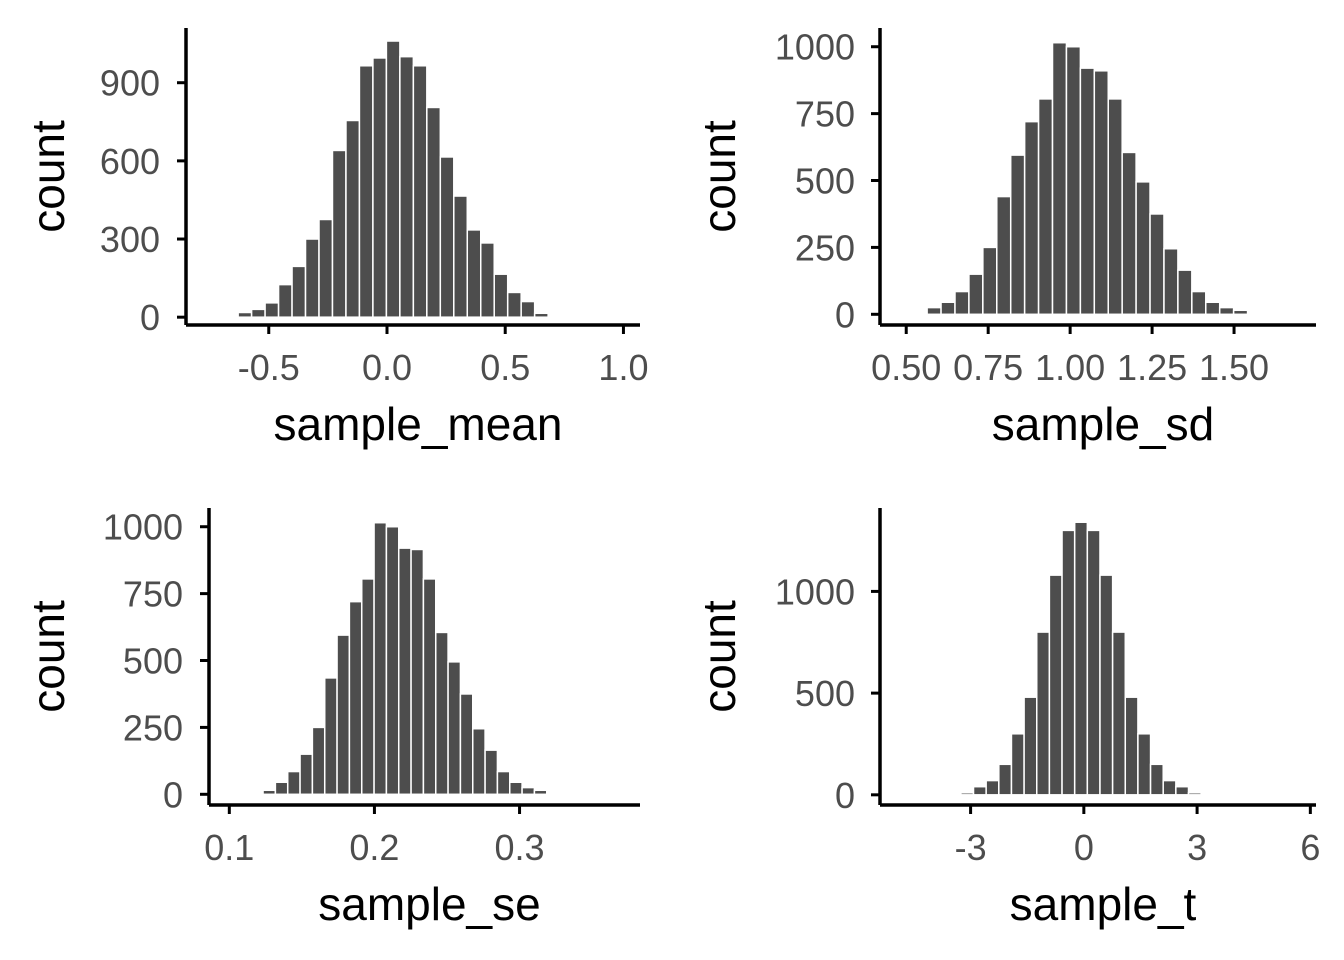 The width and height of the screenshot is (1344, 960). What do you see at coordinates (153, 594) in the screenshot?
I see `y-tick-label: 750` at bounding box center [153, 594].